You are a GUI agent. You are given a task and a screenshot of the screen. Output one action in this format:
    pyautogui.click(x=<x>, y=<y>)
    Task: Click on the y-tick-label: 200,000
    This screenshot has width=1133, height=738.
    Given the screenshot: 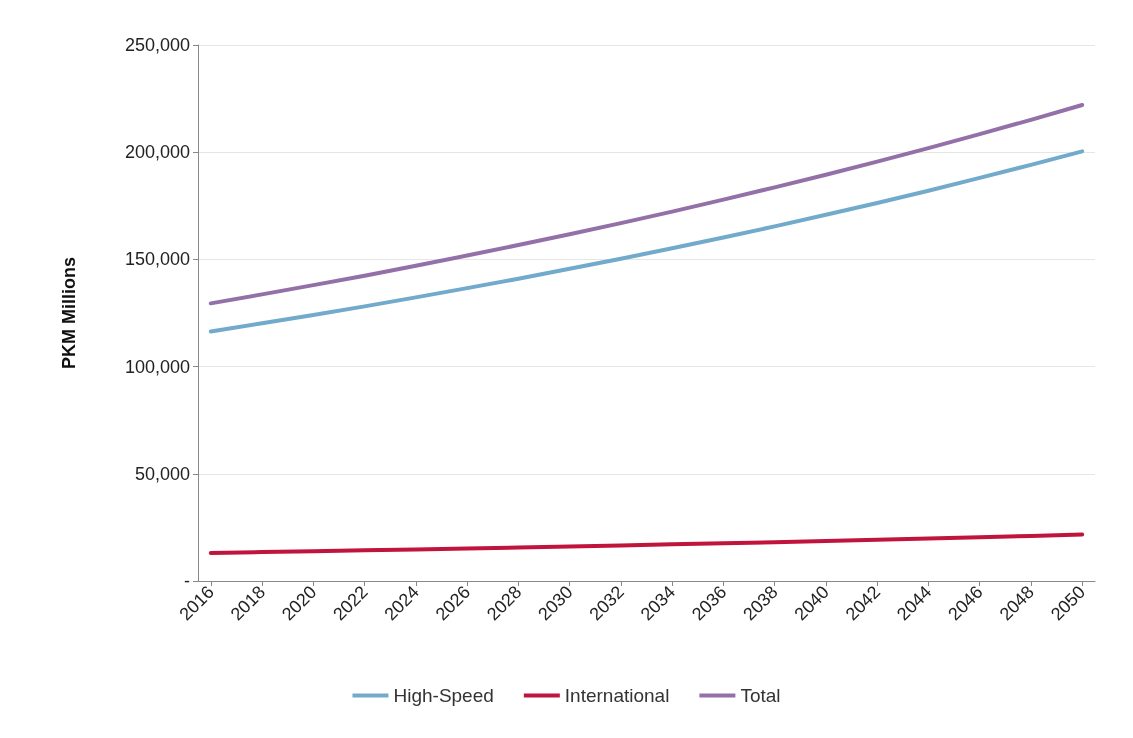 What is the action you would take?
    pyautogui.click(x=157, y=152)
    